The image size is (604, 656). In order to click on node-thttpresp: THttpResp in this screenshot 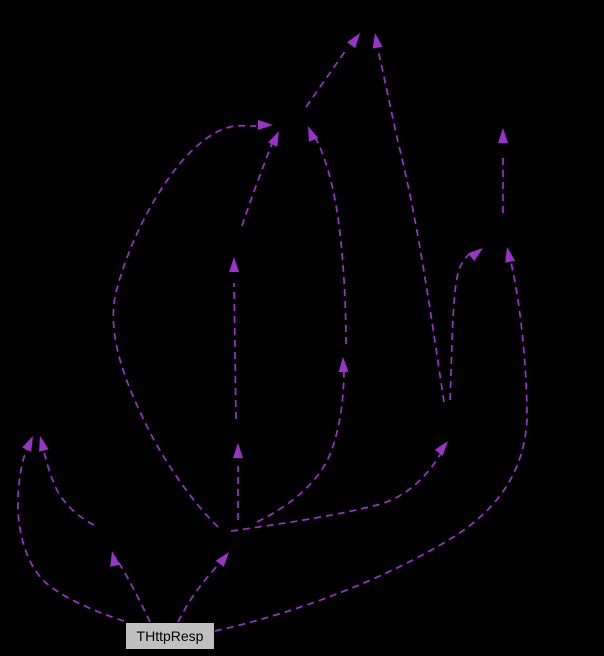, I will do `click(170, 636)`.